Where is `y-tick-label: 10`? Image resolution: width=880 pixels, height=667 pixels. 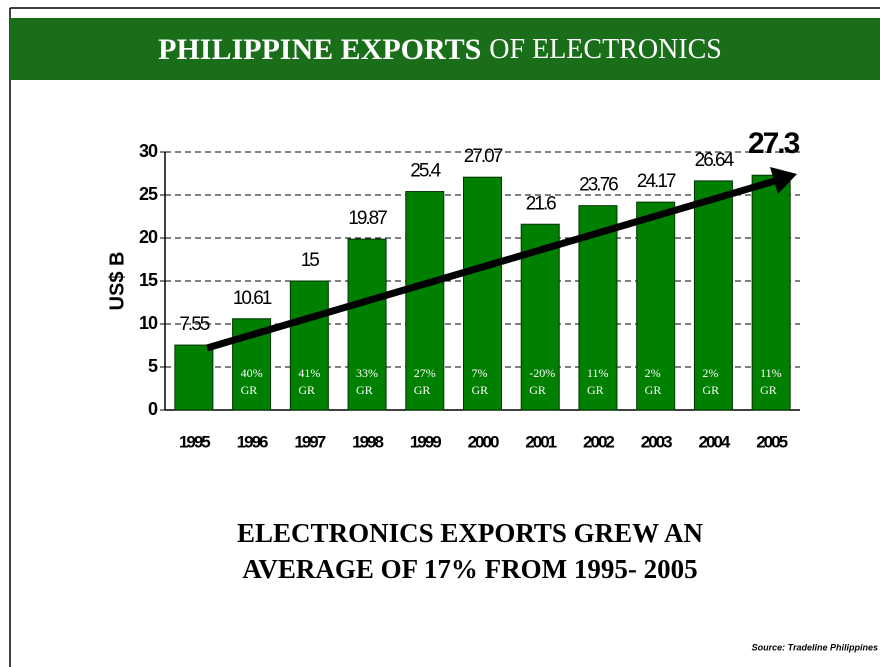 y-tick-label: 10 is located at coordinates (148, 323).